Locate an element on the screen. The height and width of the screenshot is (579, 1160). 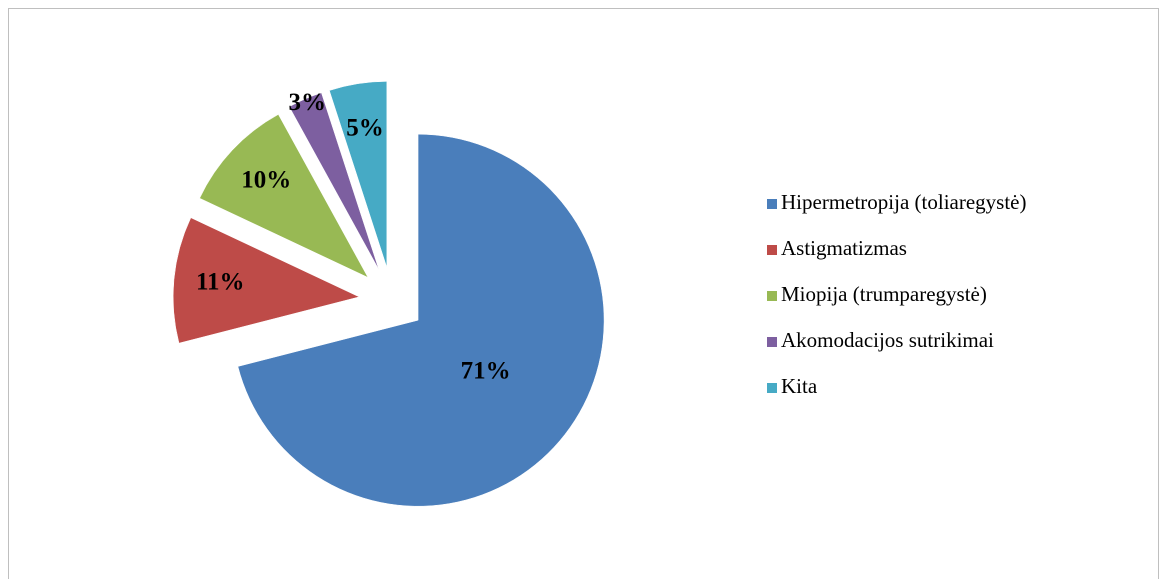
data-label: 5% is located at coordinates (365, 127).